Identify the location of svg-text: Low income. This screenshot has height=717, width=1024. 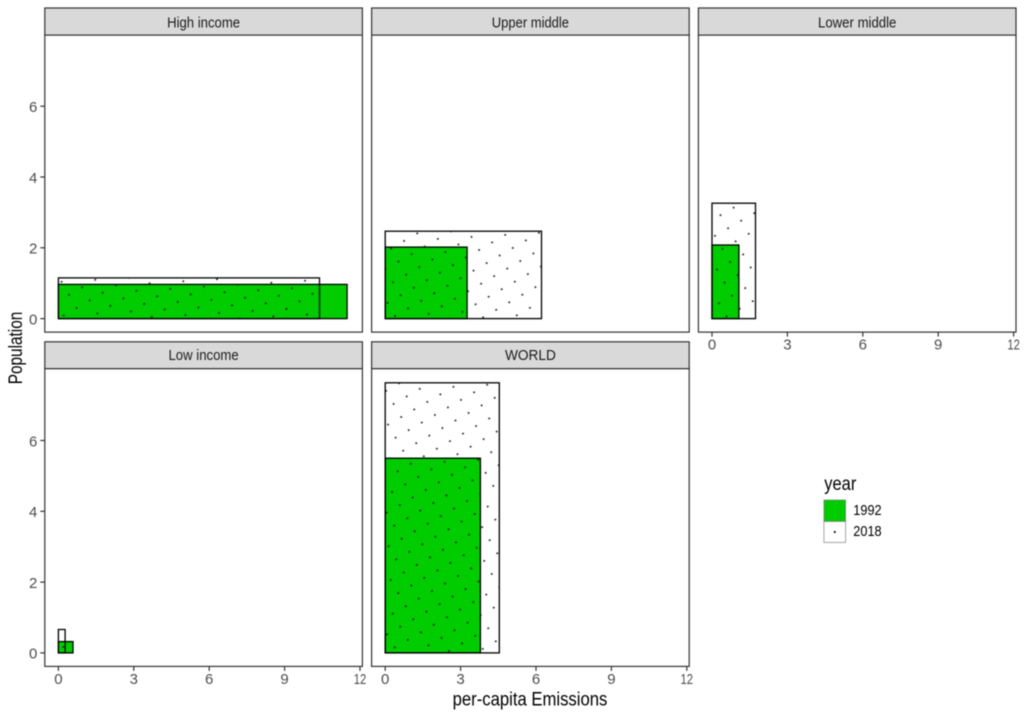
(203, 355).